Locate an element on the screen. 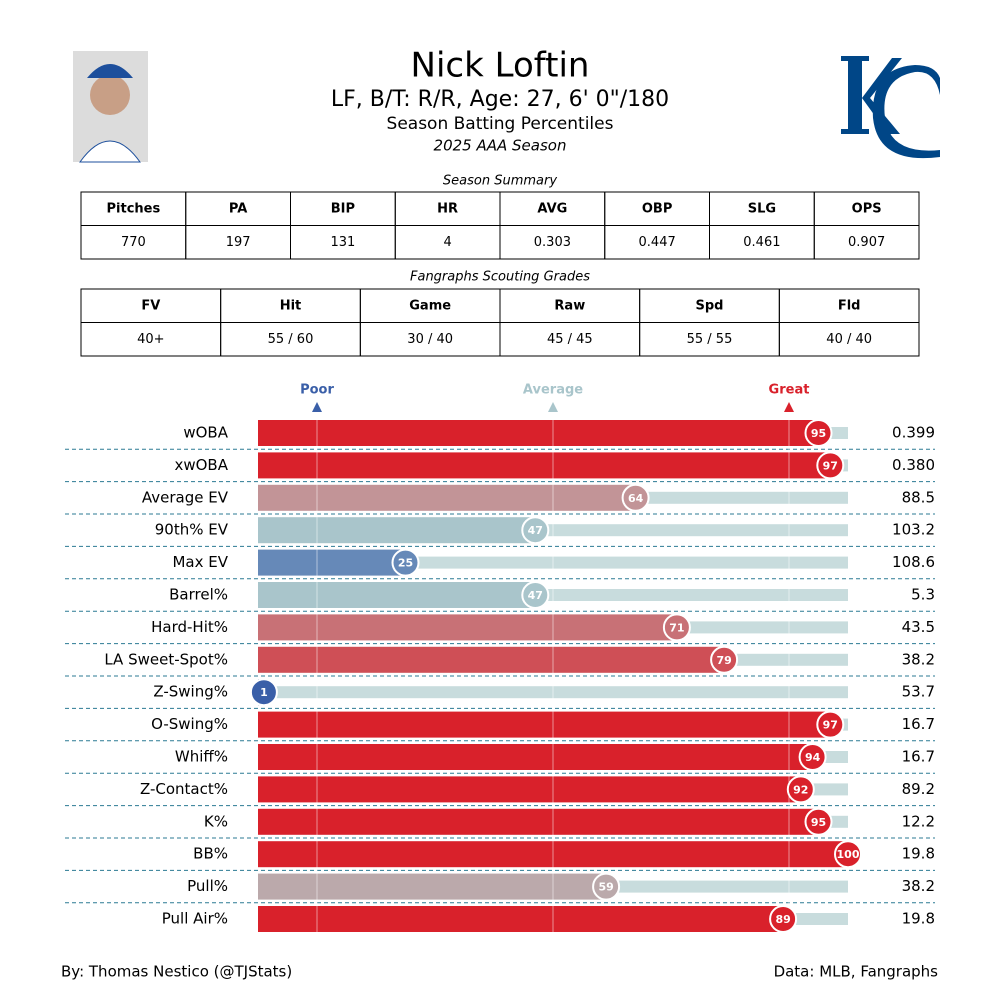 This screenshot has width=1000, height=1000. data-label: 25 is located at coordinates (405, 563).